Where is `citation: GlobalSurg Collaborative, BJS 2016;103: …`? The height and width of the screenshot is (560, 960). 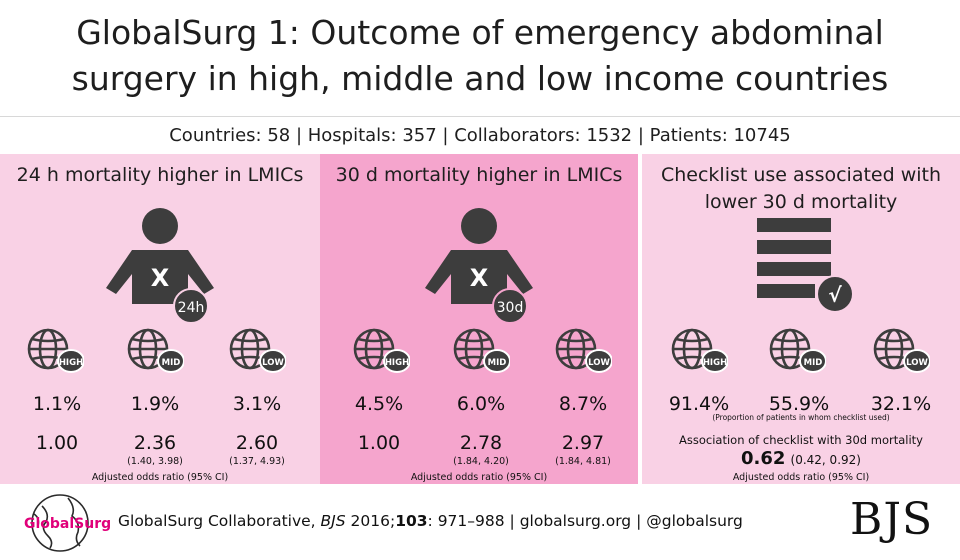 citation: GlobalSurg Collaborative, BJS 2016;103: … is located at coordinates (430, 521).